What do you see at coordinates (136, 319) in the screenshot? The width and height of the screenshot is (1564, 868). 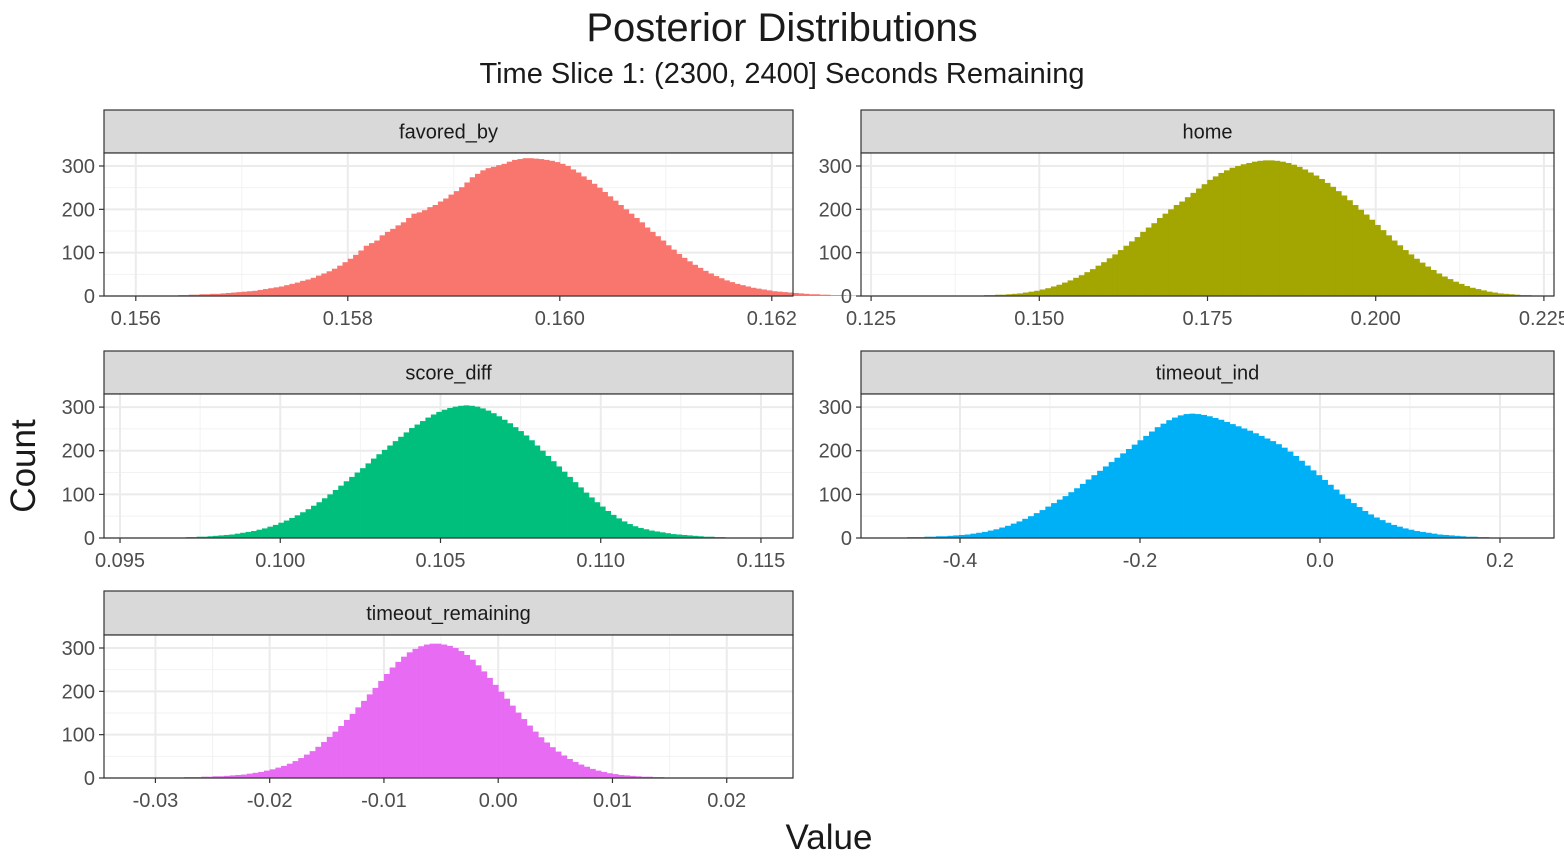 I see `x-tick-label: 0.156` at bounding box center [136, 319].